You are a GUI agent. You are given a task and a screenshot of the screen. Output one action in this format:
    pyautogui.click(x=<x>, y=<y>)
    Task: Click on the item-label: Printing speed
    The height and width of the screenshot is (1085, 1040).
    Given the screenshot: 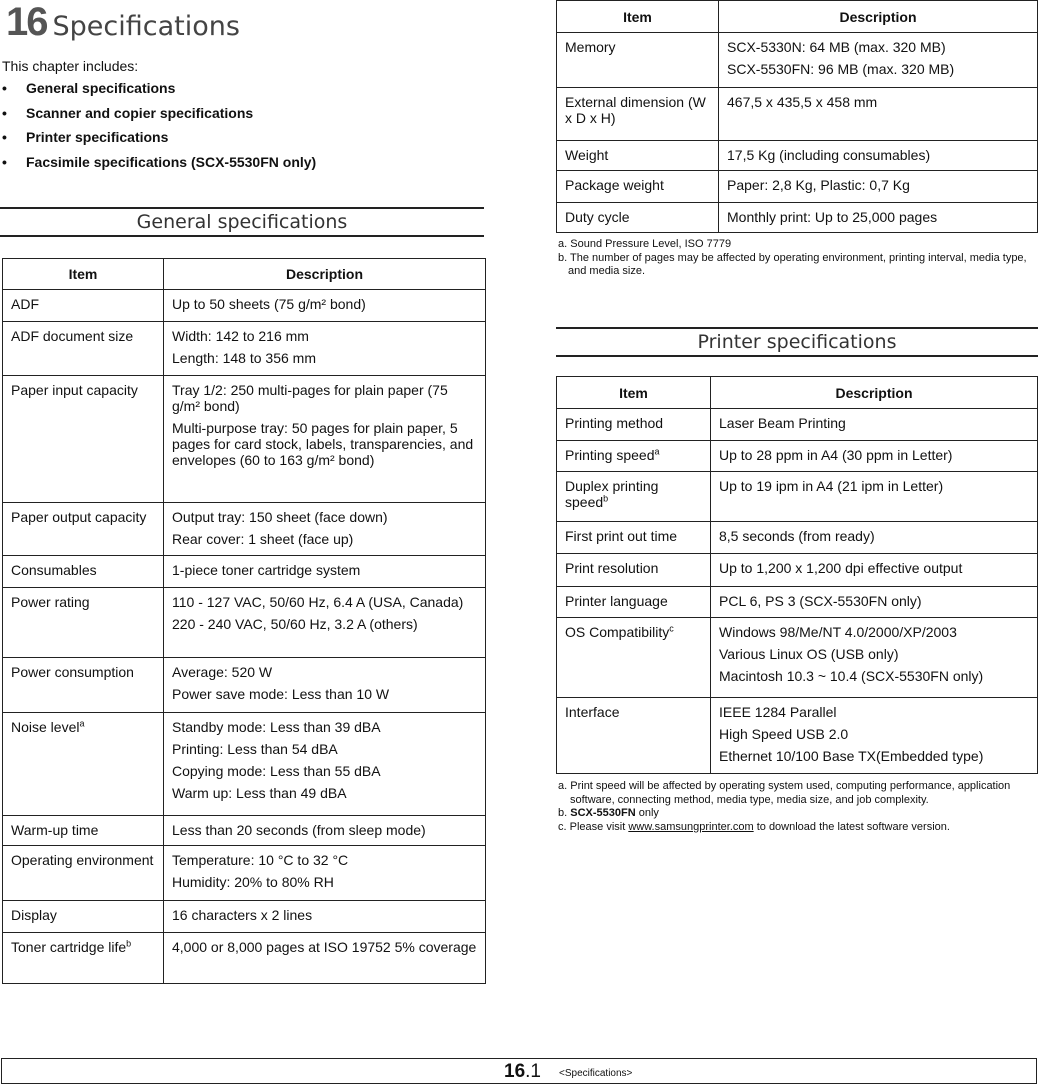 What is the action you would take?
    pyautogui.click(x=610, y=455)
    